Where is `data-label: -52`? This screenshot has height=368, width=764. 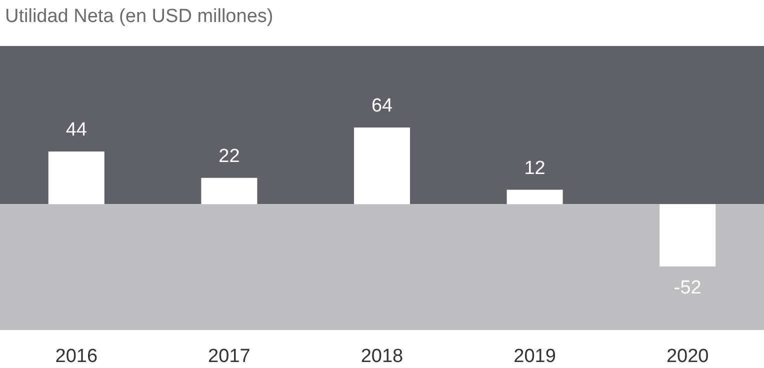
data-label: -52 is located at coordinates (688, 287).